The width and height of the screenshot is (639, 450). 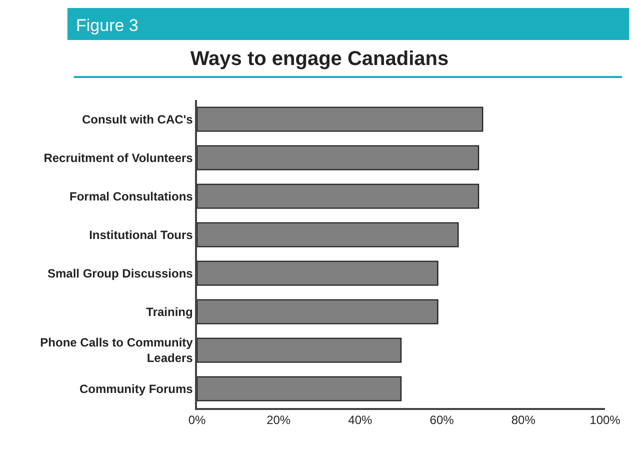 I want to click on x-tick-label: 100%, so click(x=605, y=420).